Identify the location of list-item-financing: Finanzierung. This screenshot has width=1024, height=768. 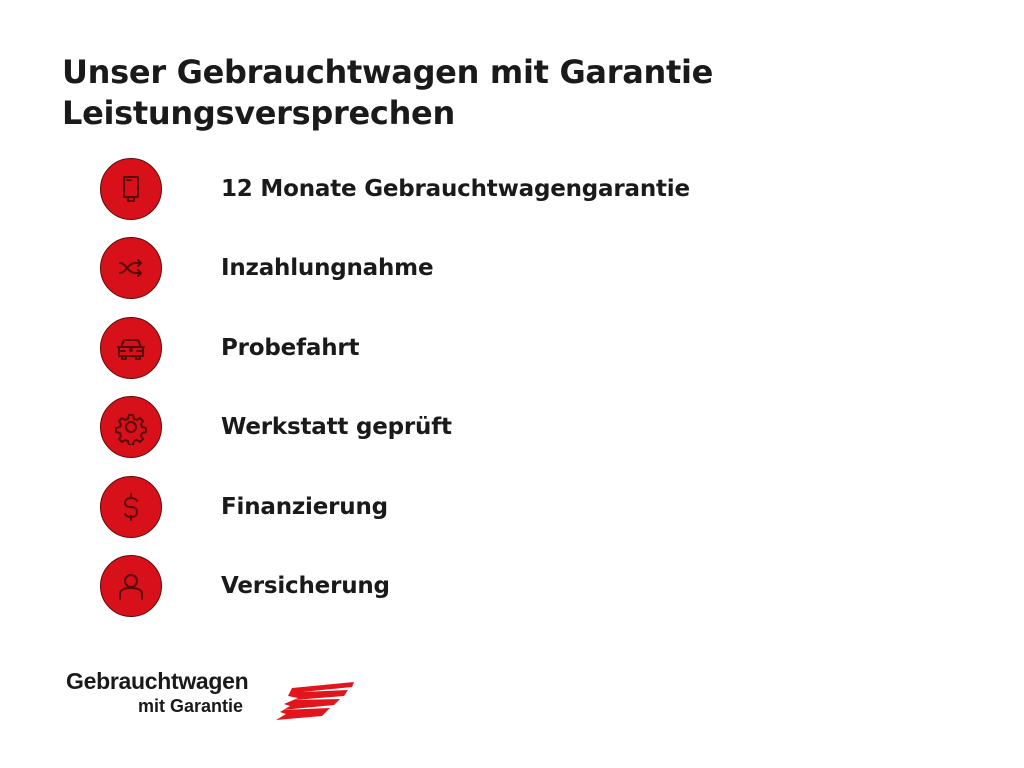
(244, 507).